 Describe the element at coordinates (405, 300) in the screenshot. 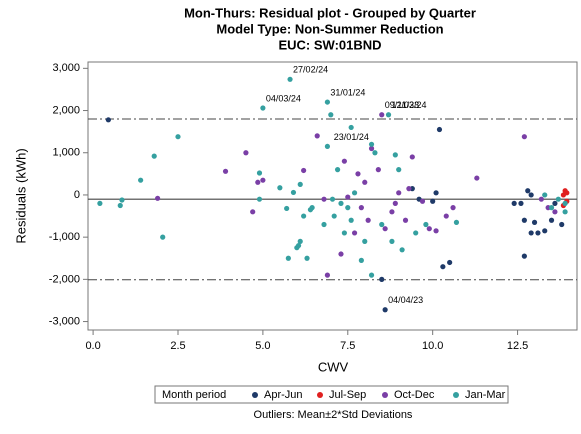

I see `annotation: 04/04/23` at that location.